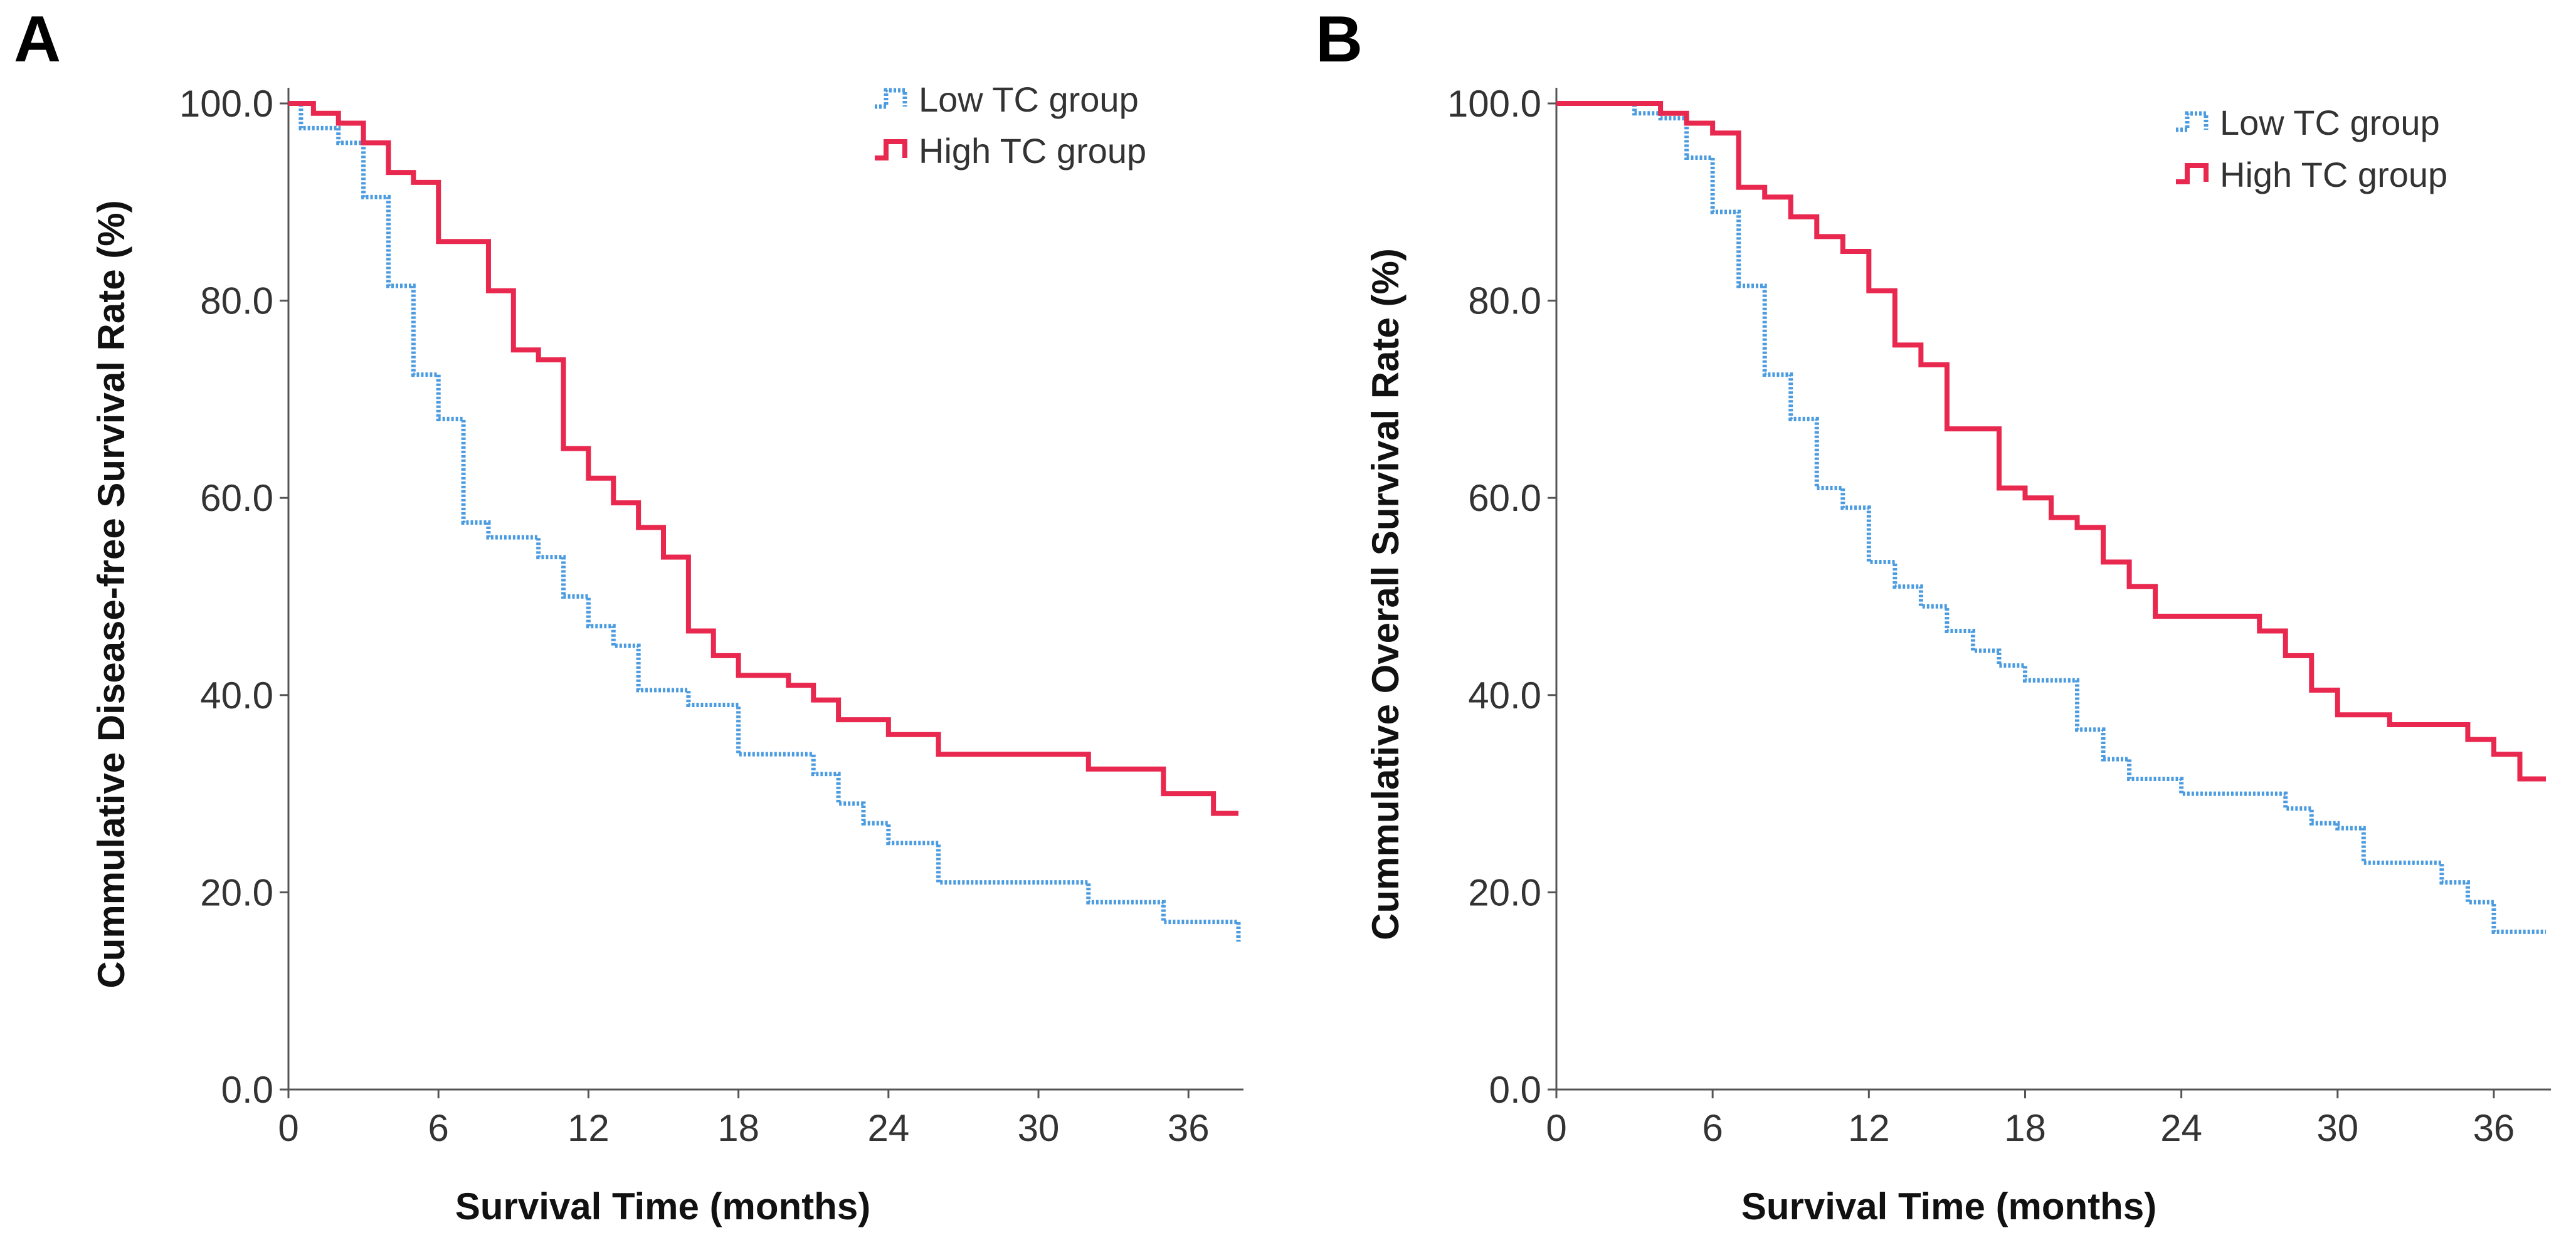 The image size is (2576, 1245). I want to click on legend-label-low-b: Low TC group, so click(2330, 122).